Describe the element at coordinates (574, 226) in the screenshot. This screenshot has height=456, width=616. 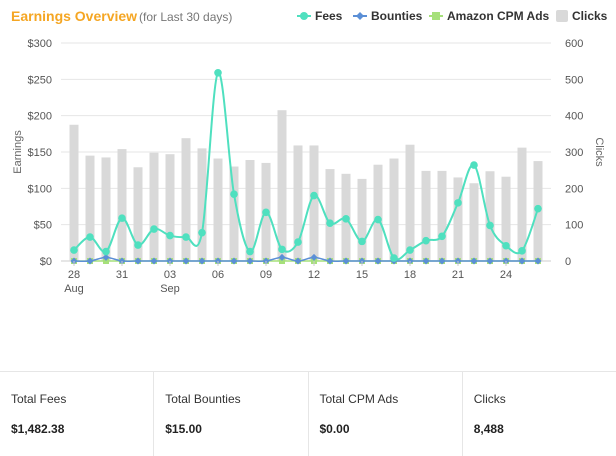
I see `y-right-tick-label: 100` at that location.